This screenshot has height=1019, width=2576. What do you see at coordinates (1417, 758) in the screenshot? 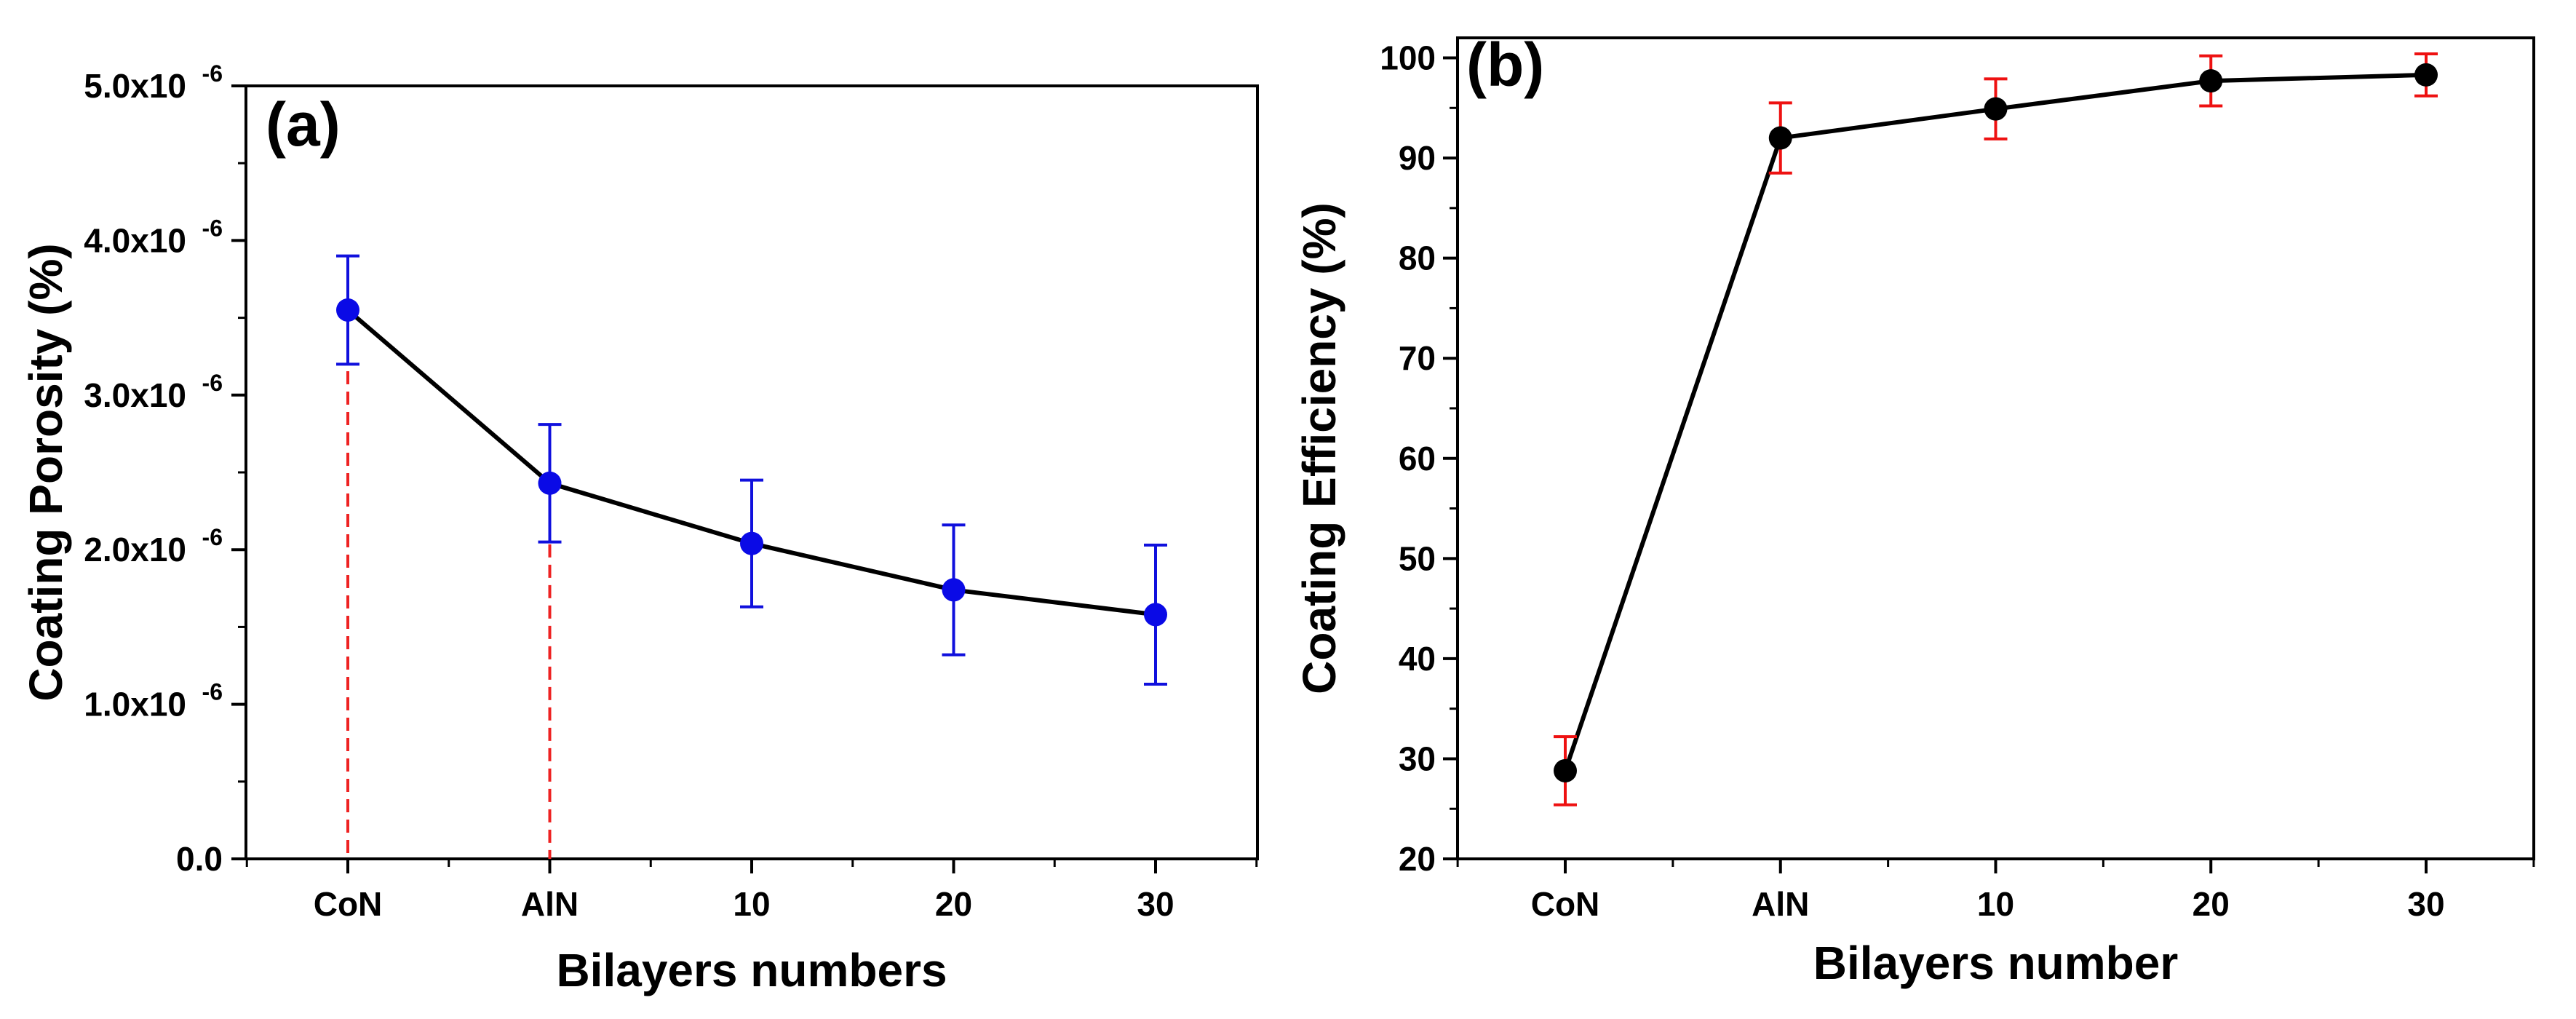
I see `y-tick-label: 30` at bounding box center [1417, 758].